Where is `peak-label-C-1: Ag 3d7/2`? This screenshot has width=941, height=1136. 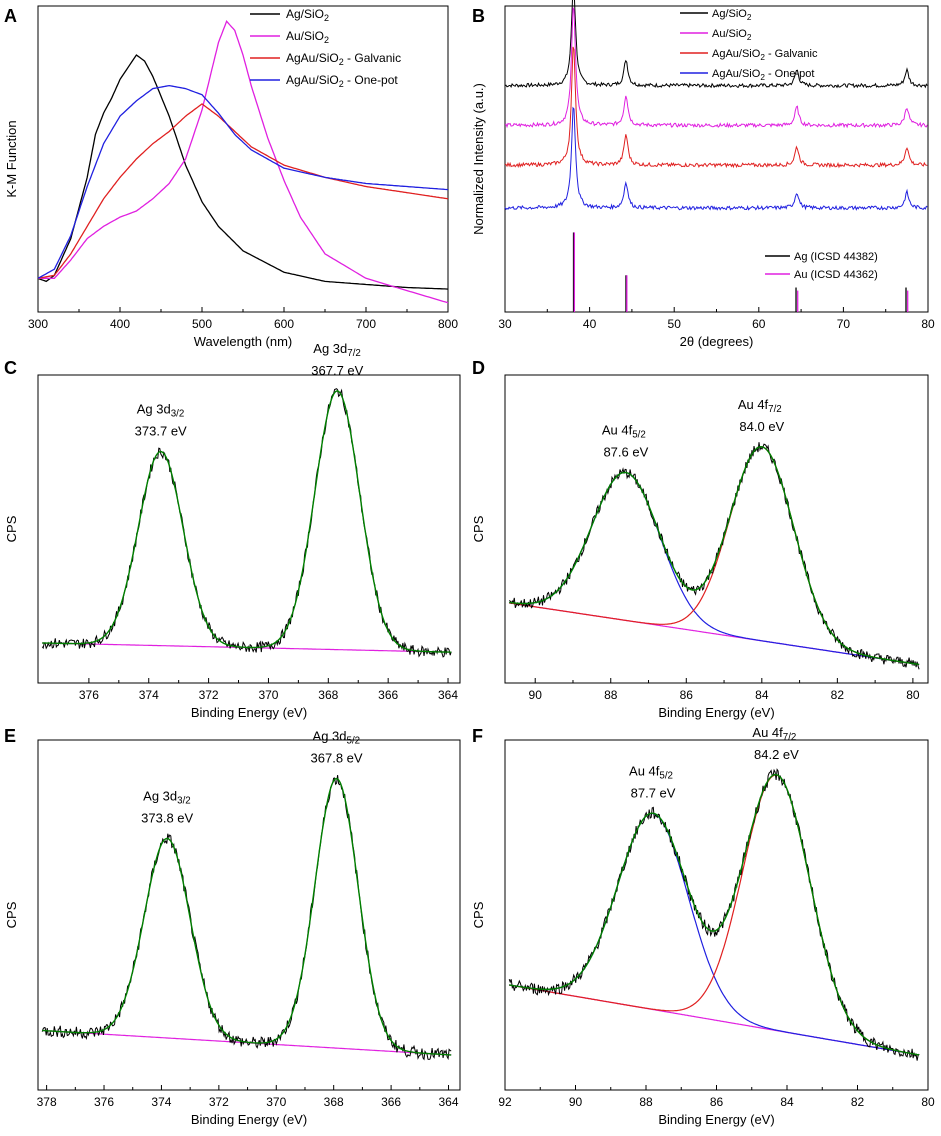 peak-label-C-1: Ag 3d7/2 is located at coordinates (337, 350).